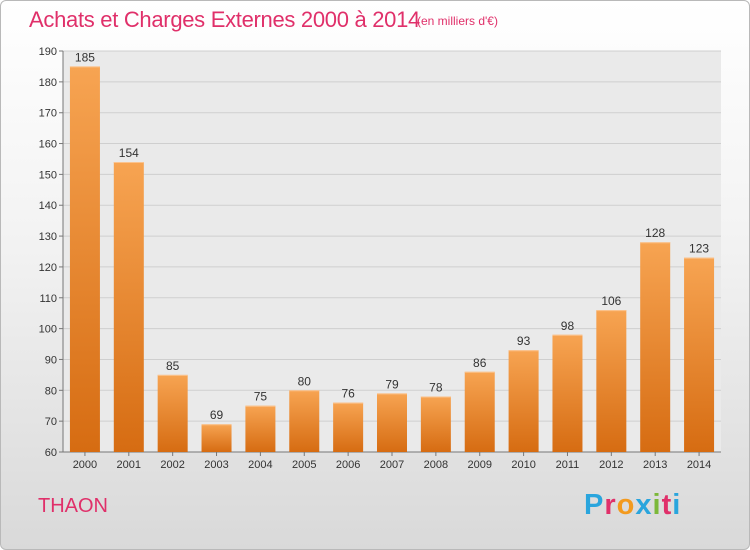 The width and height of the screenshot is (750, 550). I want to click on logo-letter: P, so click(594, 505).